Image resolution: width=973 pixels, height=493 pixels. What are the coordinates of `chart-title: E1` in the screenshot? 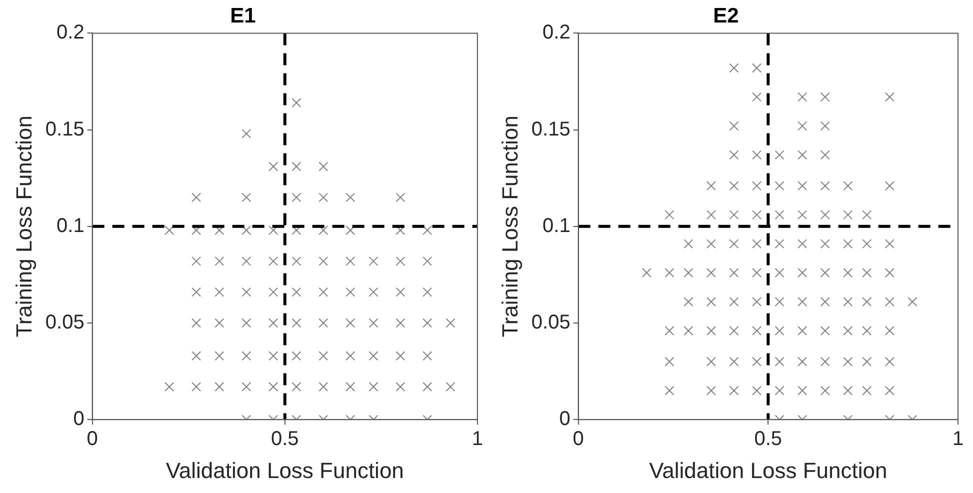 It's located at (243, 16).